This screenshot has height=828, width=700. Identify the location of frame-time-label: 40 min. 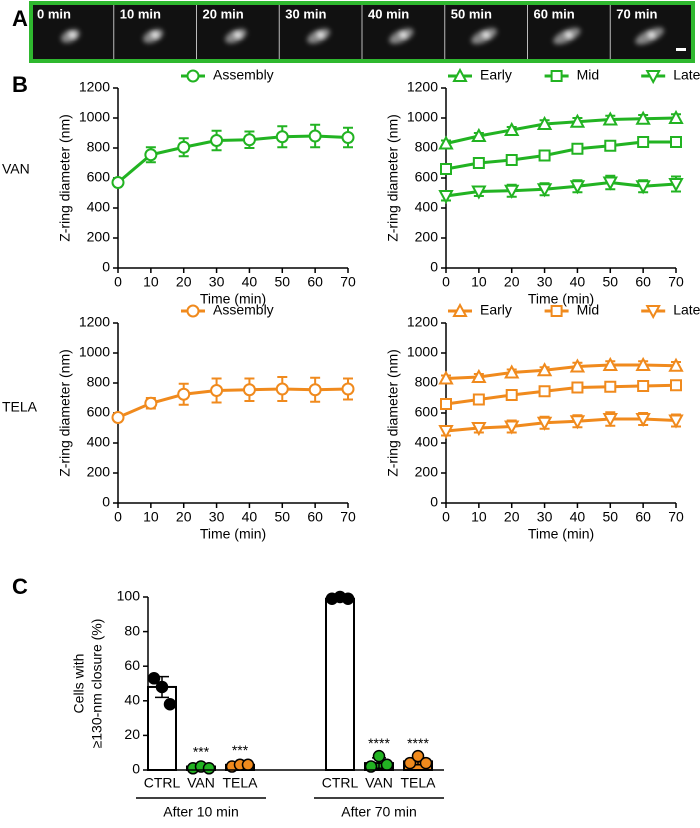
(388, 13).